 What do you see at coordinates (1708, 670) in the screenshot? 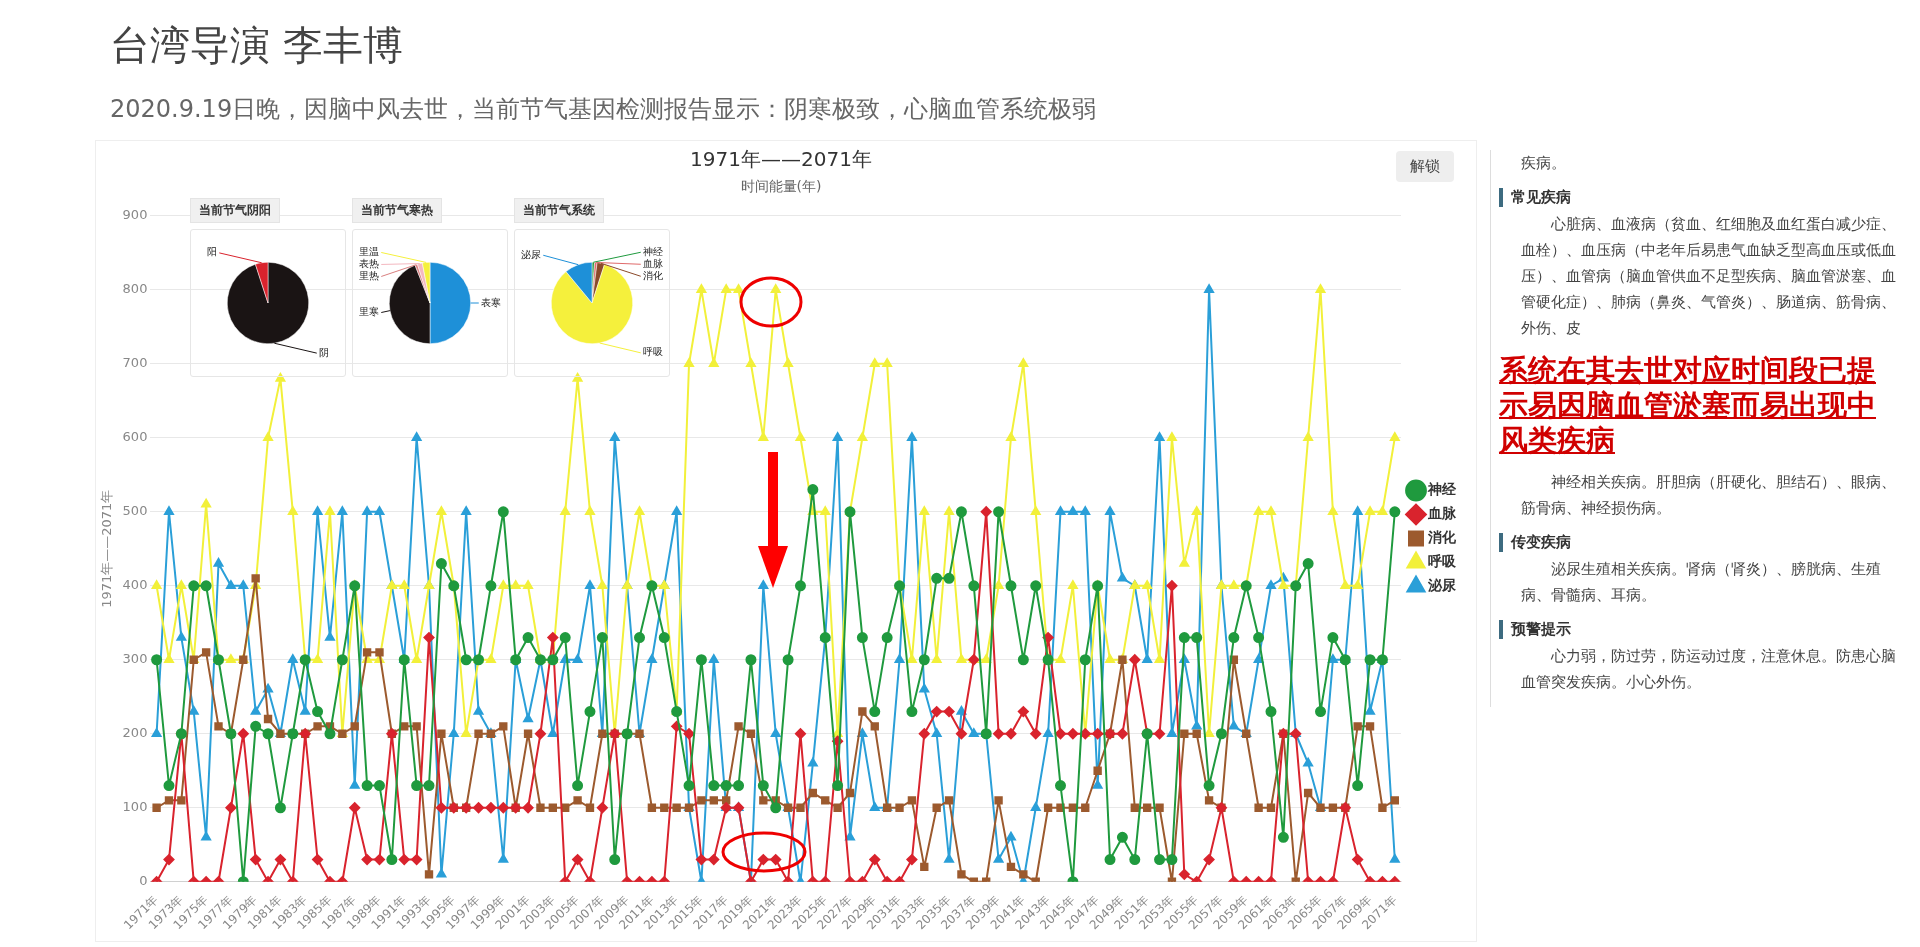
I see `text: 心力弱，防过劳，防运动过度，注意休息。防患心脑血管突发疾病。小心外伤。` at bounding box center [1708, 670].